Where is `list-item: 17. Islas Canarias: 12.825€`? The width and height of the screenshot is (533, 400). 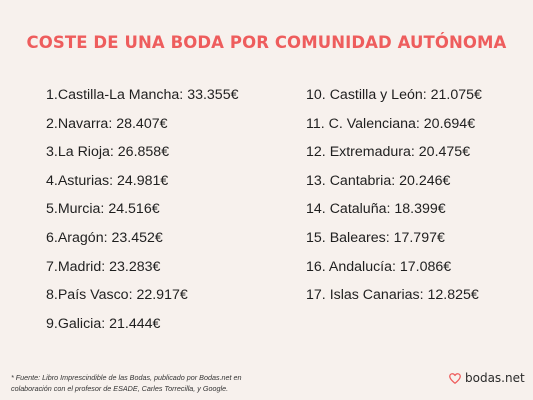
list-item: 17. Islas Canarias: 12.825€ is located at coordinates (392, 295).